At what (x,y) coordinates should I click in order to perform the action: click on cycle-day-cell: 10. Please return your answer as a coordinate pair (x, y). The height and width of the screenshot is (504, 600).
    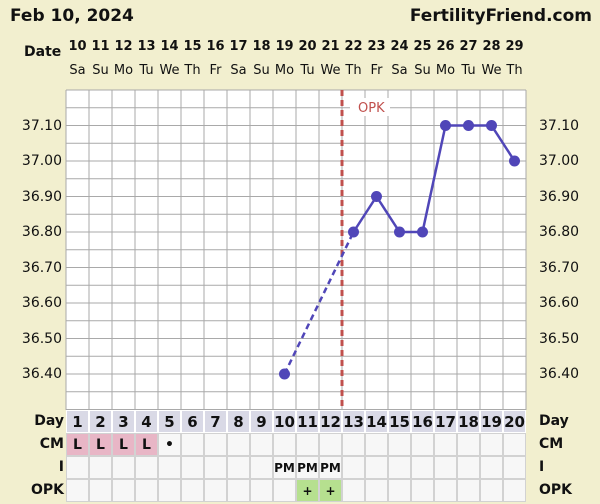
    Looking at the image, I should click on (284, 421).